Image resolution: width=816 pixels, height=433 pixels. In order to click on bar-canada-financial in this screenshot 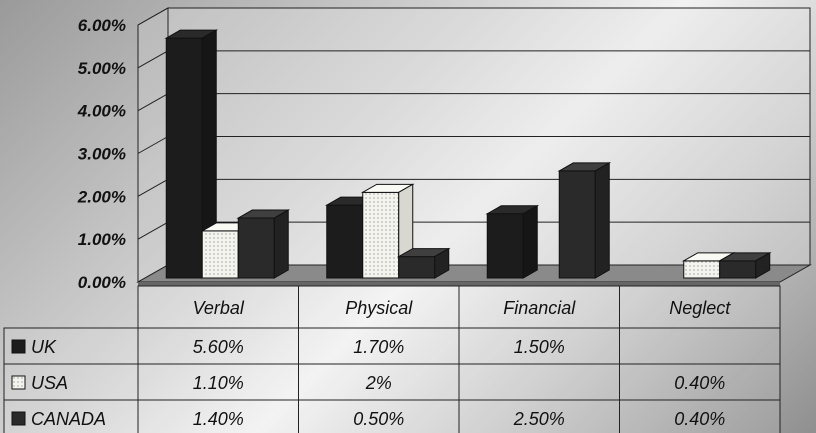, I will do `click(584, 220)`.